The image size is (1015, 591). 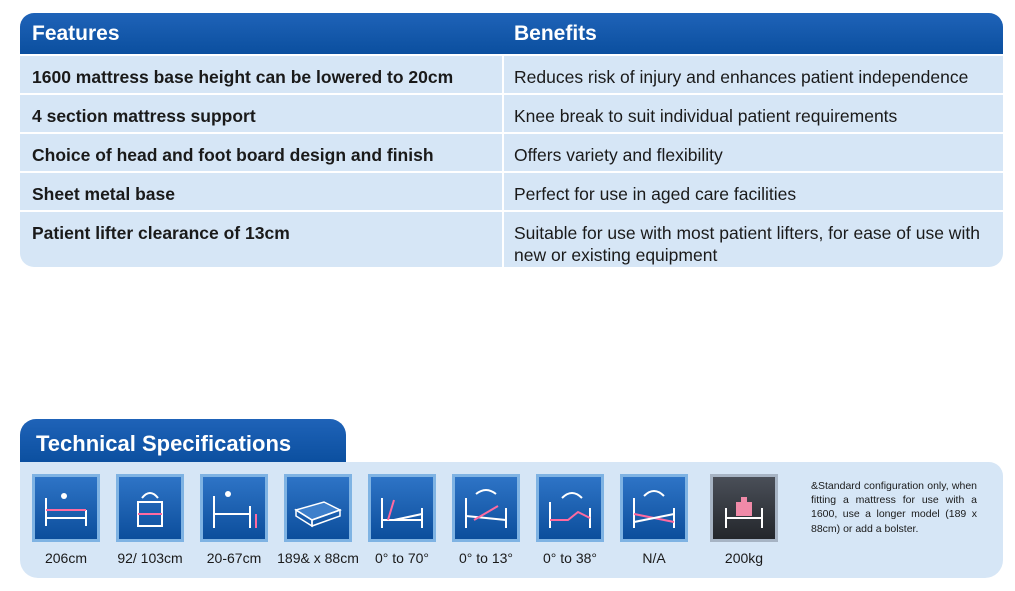 What do you see at coordinates (144, 116) in the screenshot?
I see `feature-cell: 4 section mattress support` at bounding box center [144, 116].